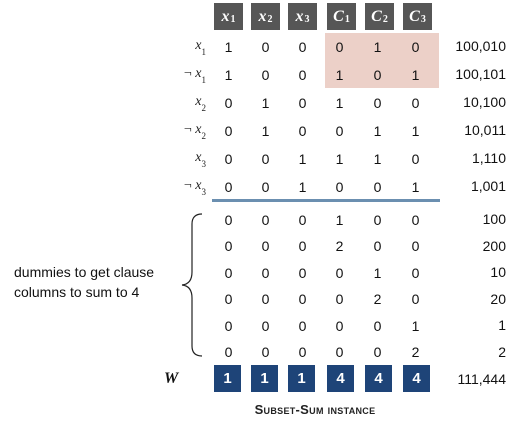 This screenshot has width=518, height=422. Describe the element at coordinates (194, 75) in the screenshot. I see `row-label: ¬ x1` at that location.